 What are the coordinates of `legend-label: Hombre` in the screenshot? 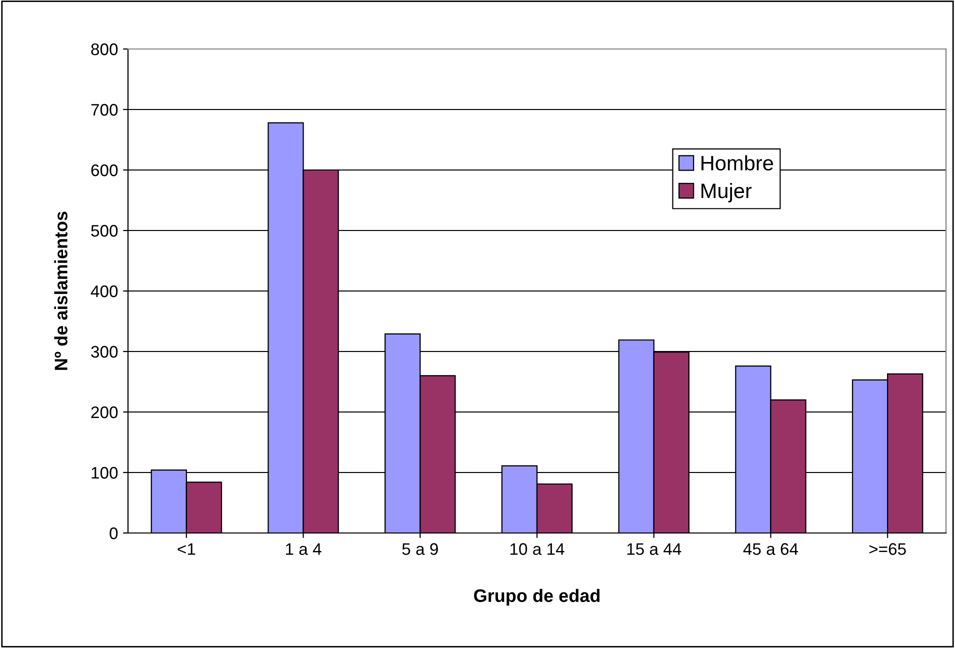 It's located at (737, 163).